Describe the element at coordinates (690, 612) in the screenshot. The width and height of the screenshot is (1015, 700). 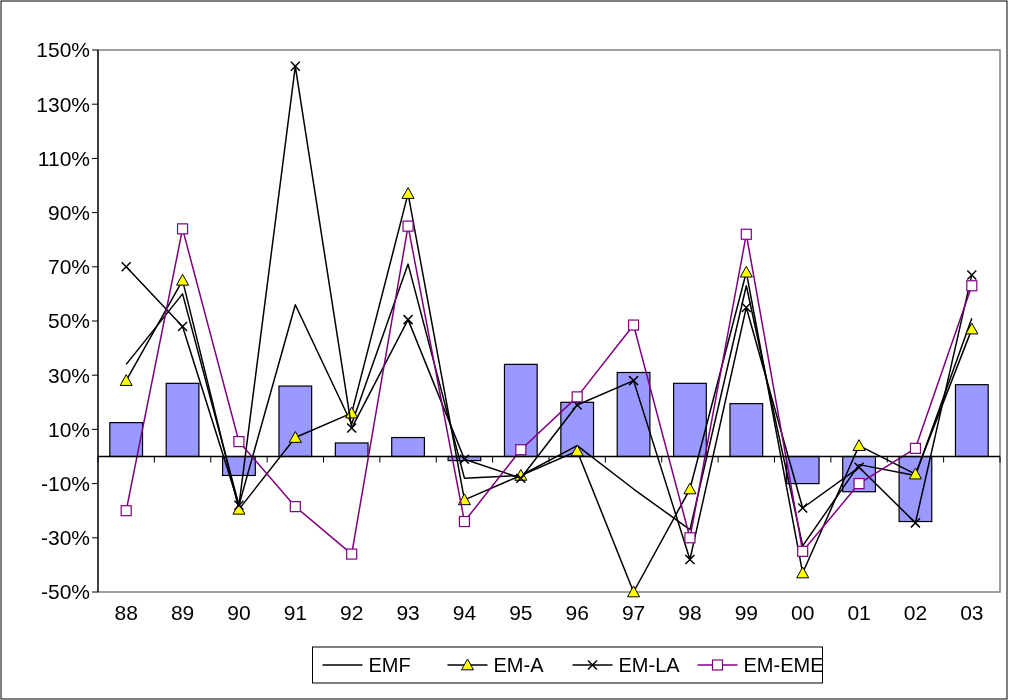
I see `x-tick-label: 98` at that location.